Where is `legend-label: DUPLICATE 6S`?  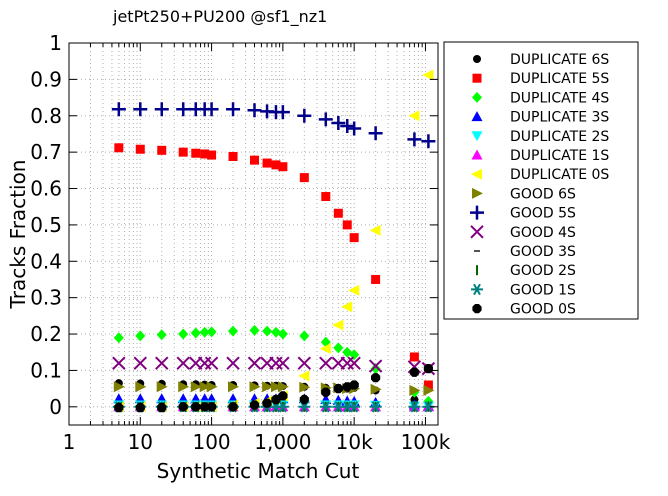
legend-label: DUPLICATE 6S is located at coordinates (559, 60).